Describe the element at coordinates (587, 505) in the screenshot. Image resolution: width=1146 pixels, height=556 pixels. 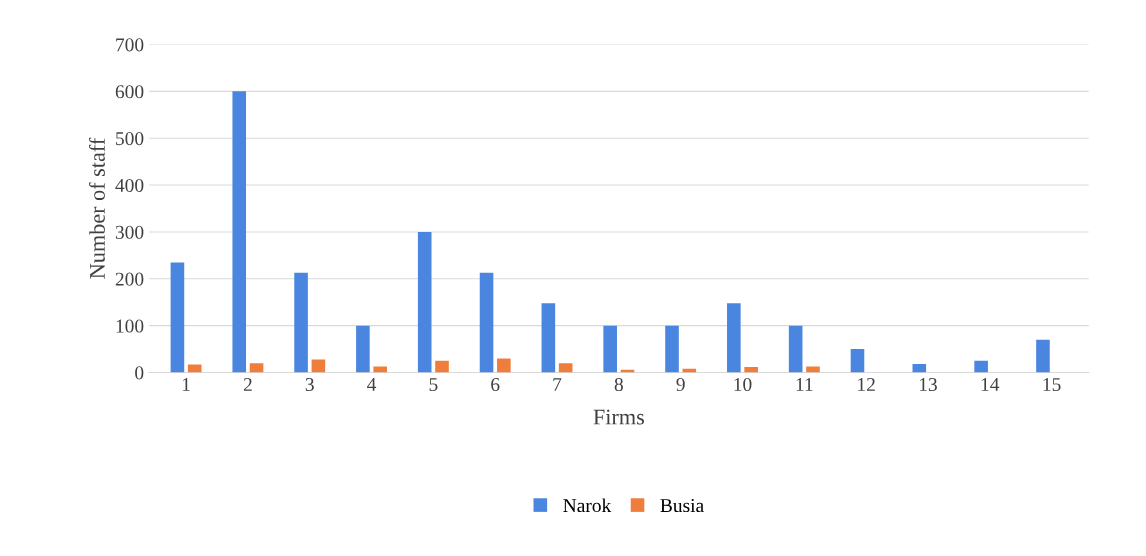
I see `legend-label: Narok` at that location.